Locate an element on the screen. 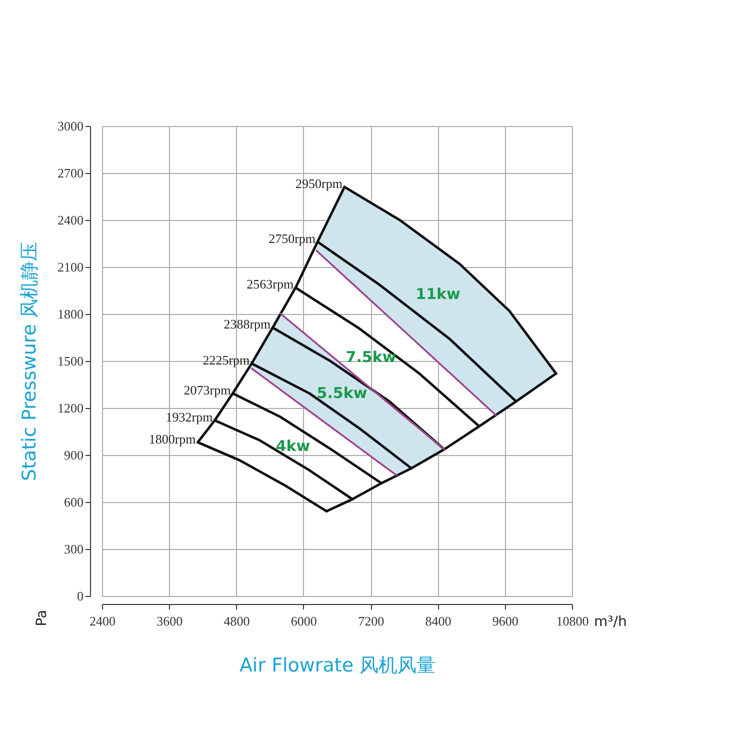 The image size is (743, 743). y-tick-label: 2700 is located at coordinates (71, 173).